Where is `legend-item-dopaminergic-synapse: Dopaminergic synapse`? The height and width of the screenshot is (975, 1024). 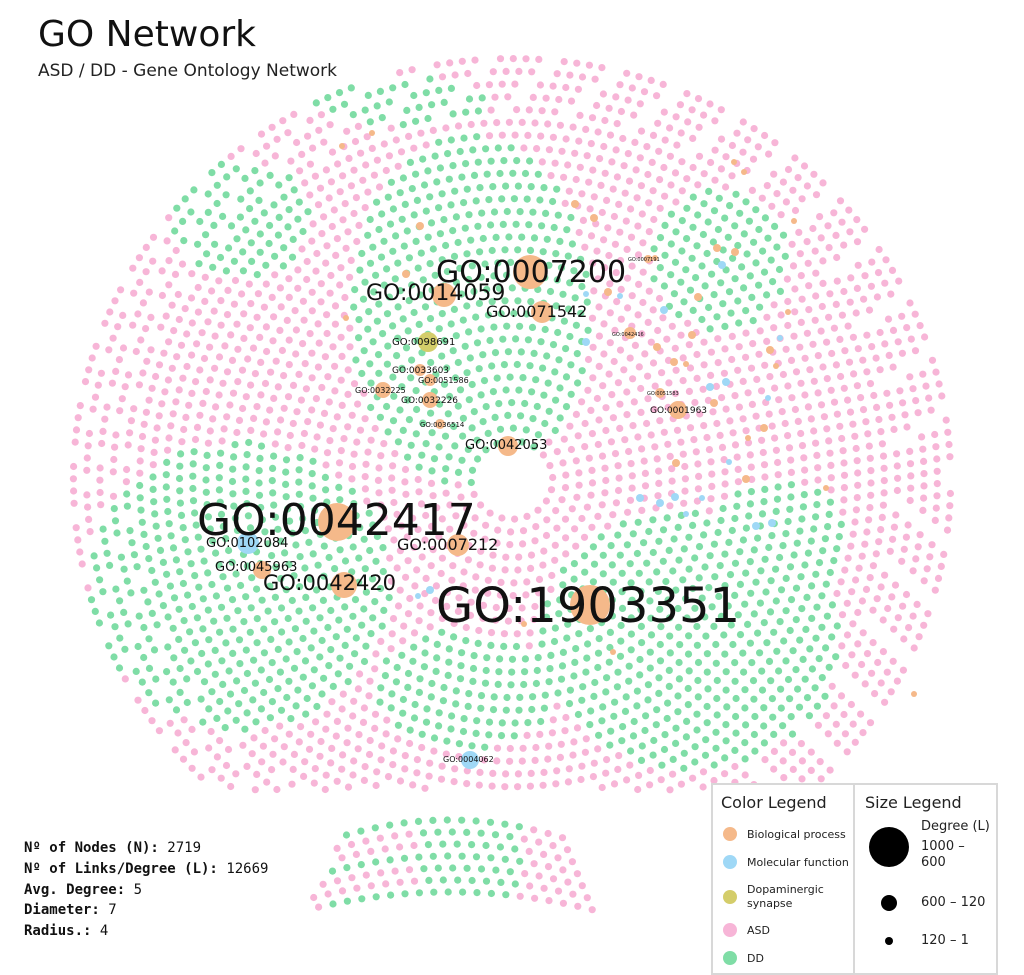 legend-item-dopaminergic-synapse: Dopaminergic synapse is located at coordinates (783, 897).